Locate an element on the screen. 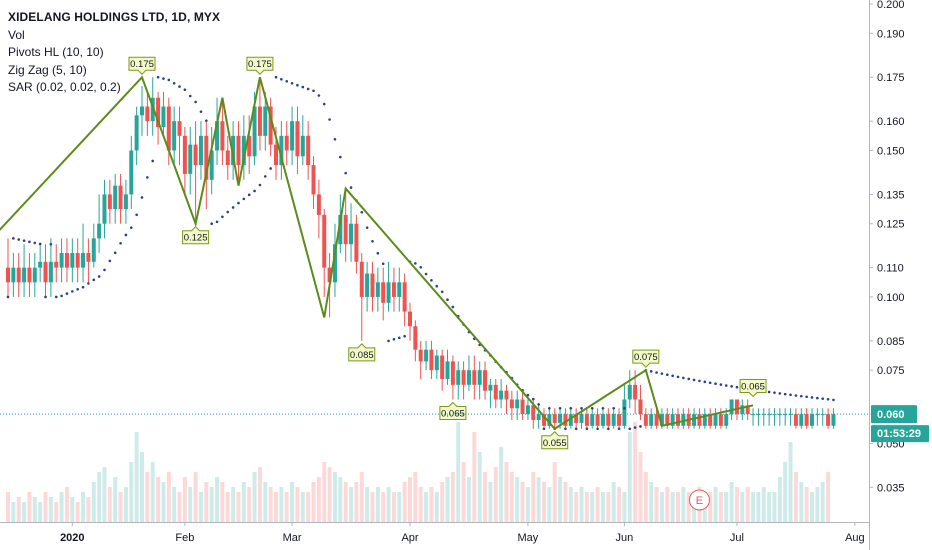 Image resolution: width=932 pixels, height=550 pixels. legend-indicator-zigzag: Zig Zag (5, 10) is located at coordinates (47, 69).